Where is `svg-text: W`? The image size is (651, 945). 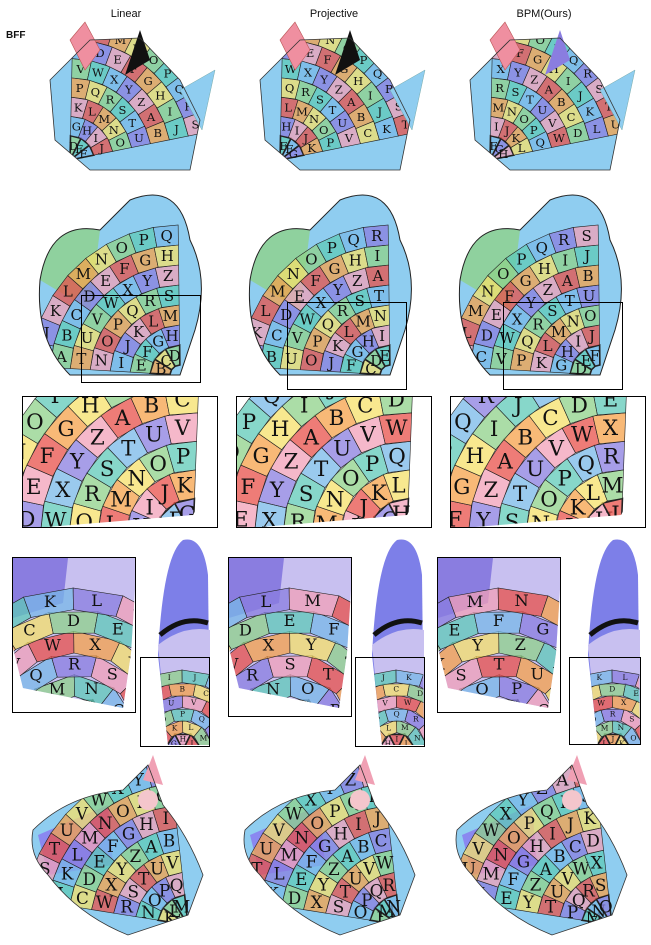
svg-text: W is located at coordinates (294, 814).